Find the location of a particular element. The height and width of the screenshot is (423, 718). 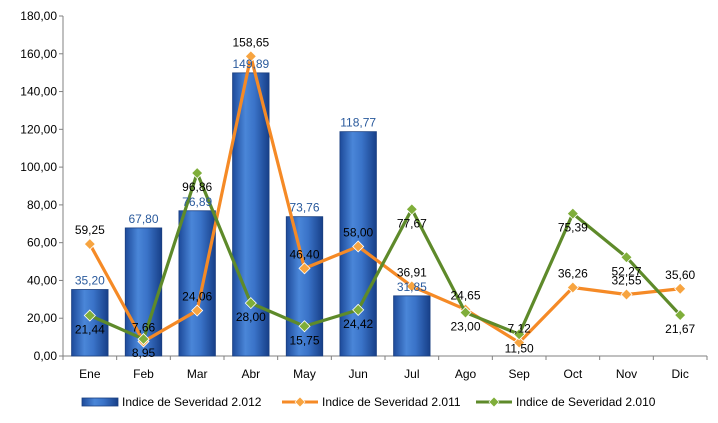

line-data-label: 36,26 is located at coordinates (573, 274).